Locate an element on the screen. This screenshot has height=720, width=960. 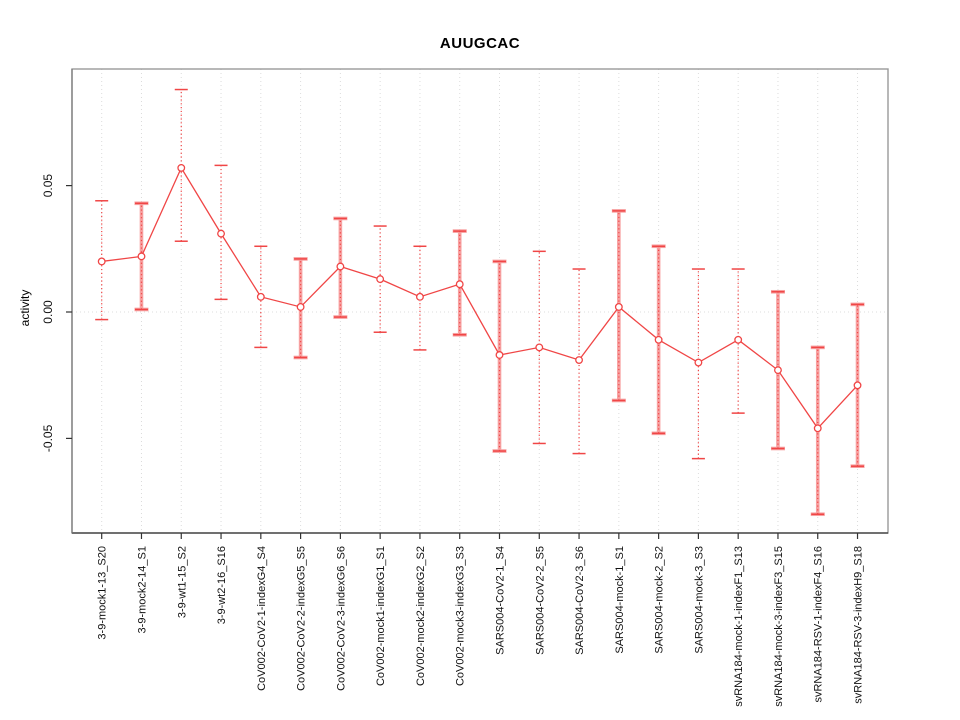
y-tick-label: -0.05 is located at coordinates (48, 438).